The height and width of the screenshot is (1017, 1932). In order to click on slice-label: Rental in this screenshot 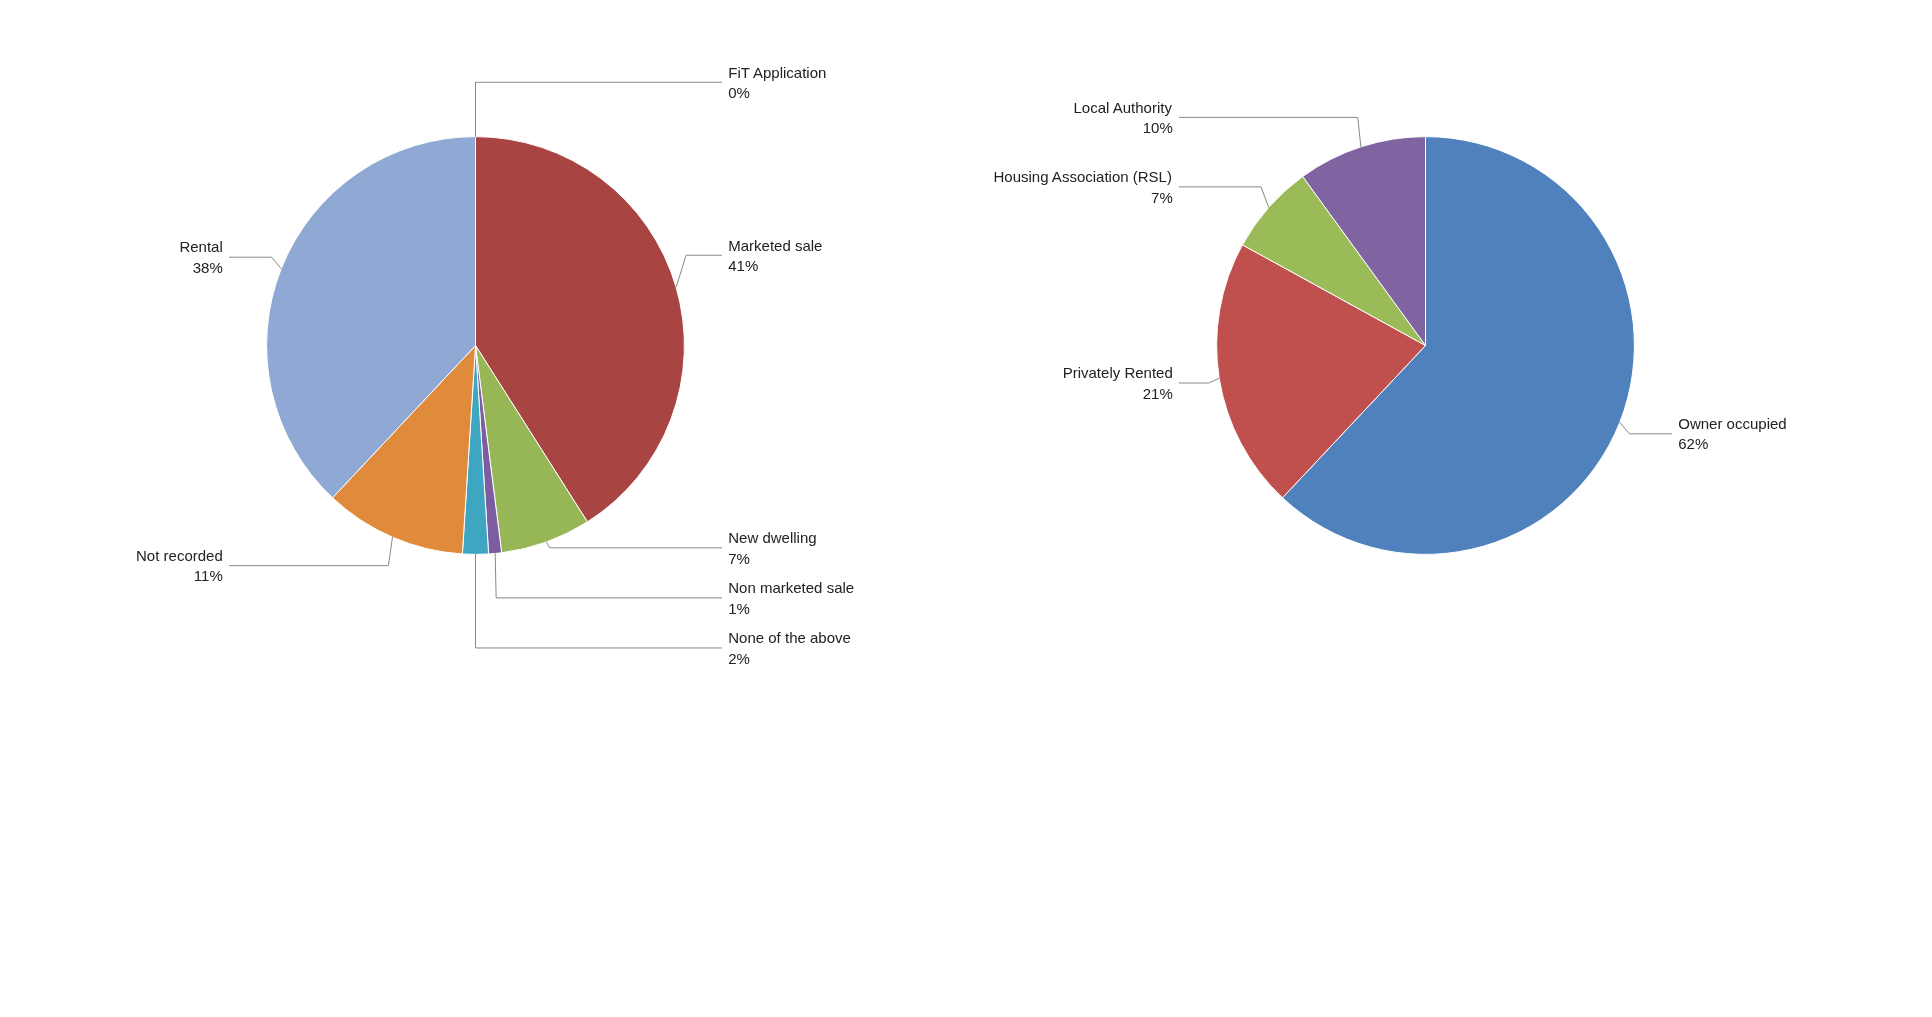, I will do `click(201, 247)`.